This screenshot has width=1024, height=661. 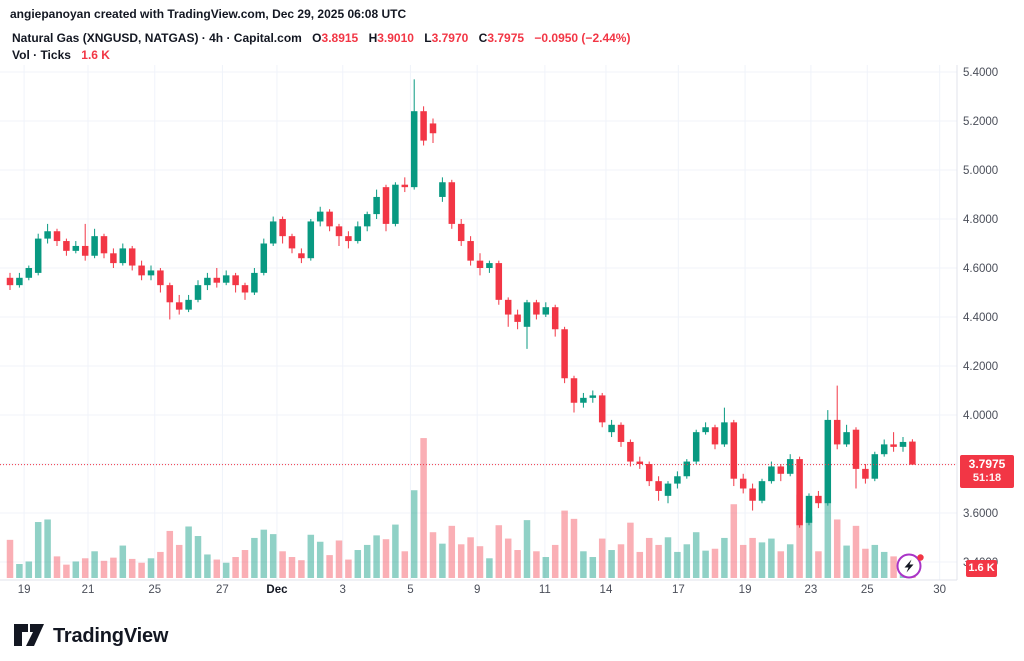 What do you see at coordinates (395, 38) in the screenshot?
I see `ohlc-high-value: 3.9010` at bounding box center [395, 38].